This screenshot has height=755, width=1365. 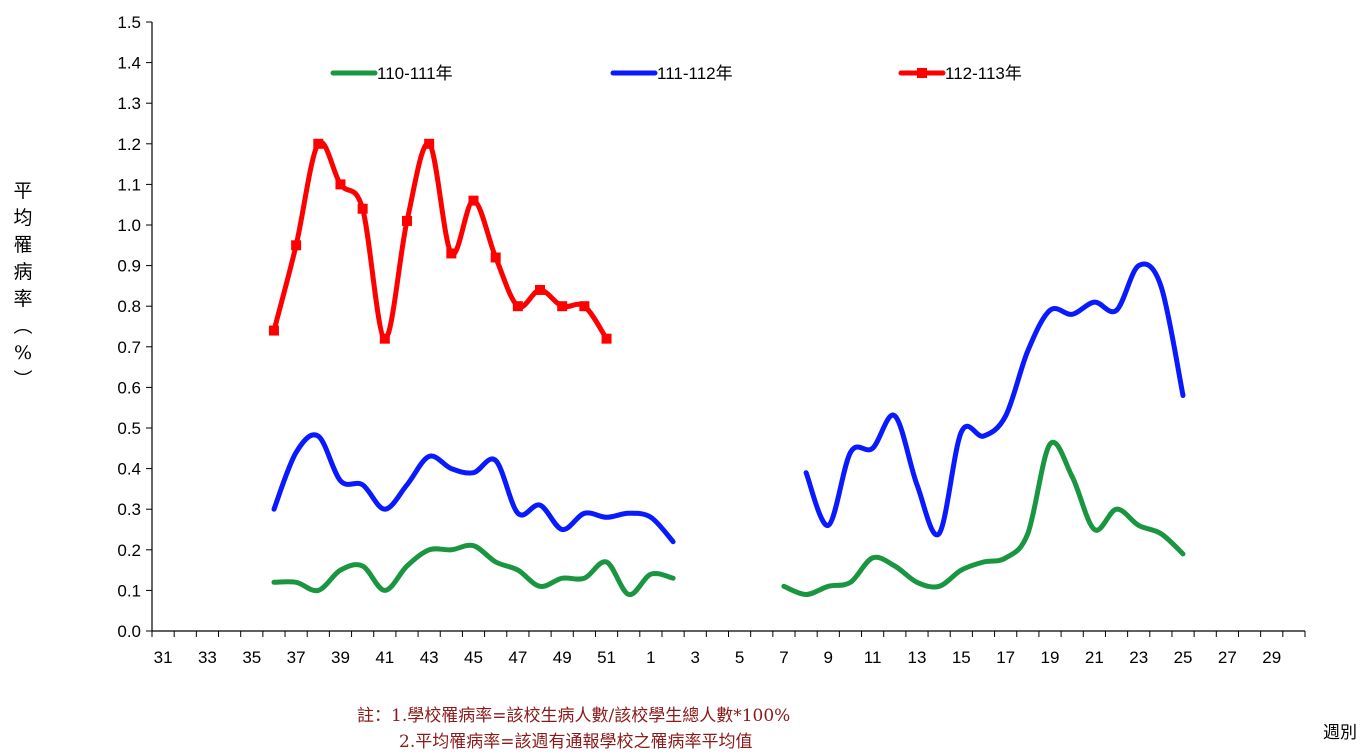 I want to click on y-tick-label: 0.5, so click(x=129, y=428).